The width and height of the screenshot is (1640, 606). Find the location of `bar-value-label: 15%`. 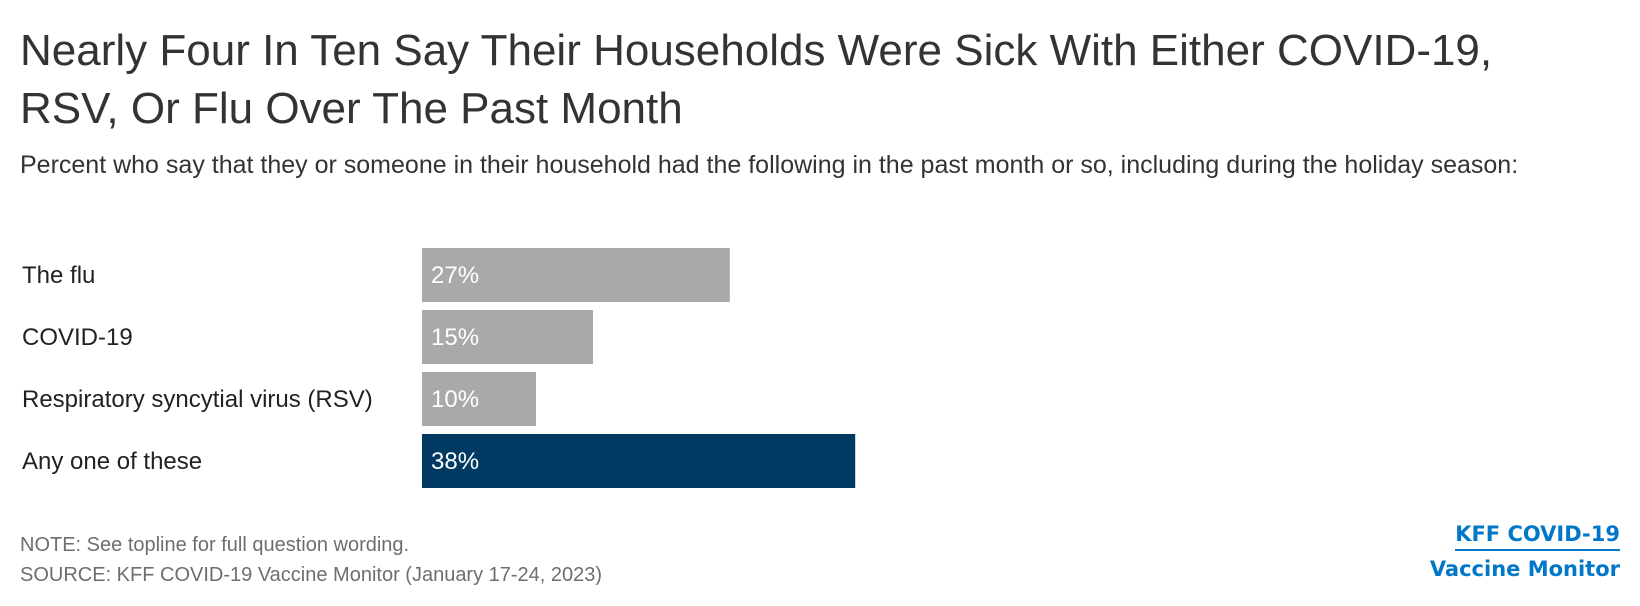

bar-value-label: 15% is located at coordinates (455, 337).